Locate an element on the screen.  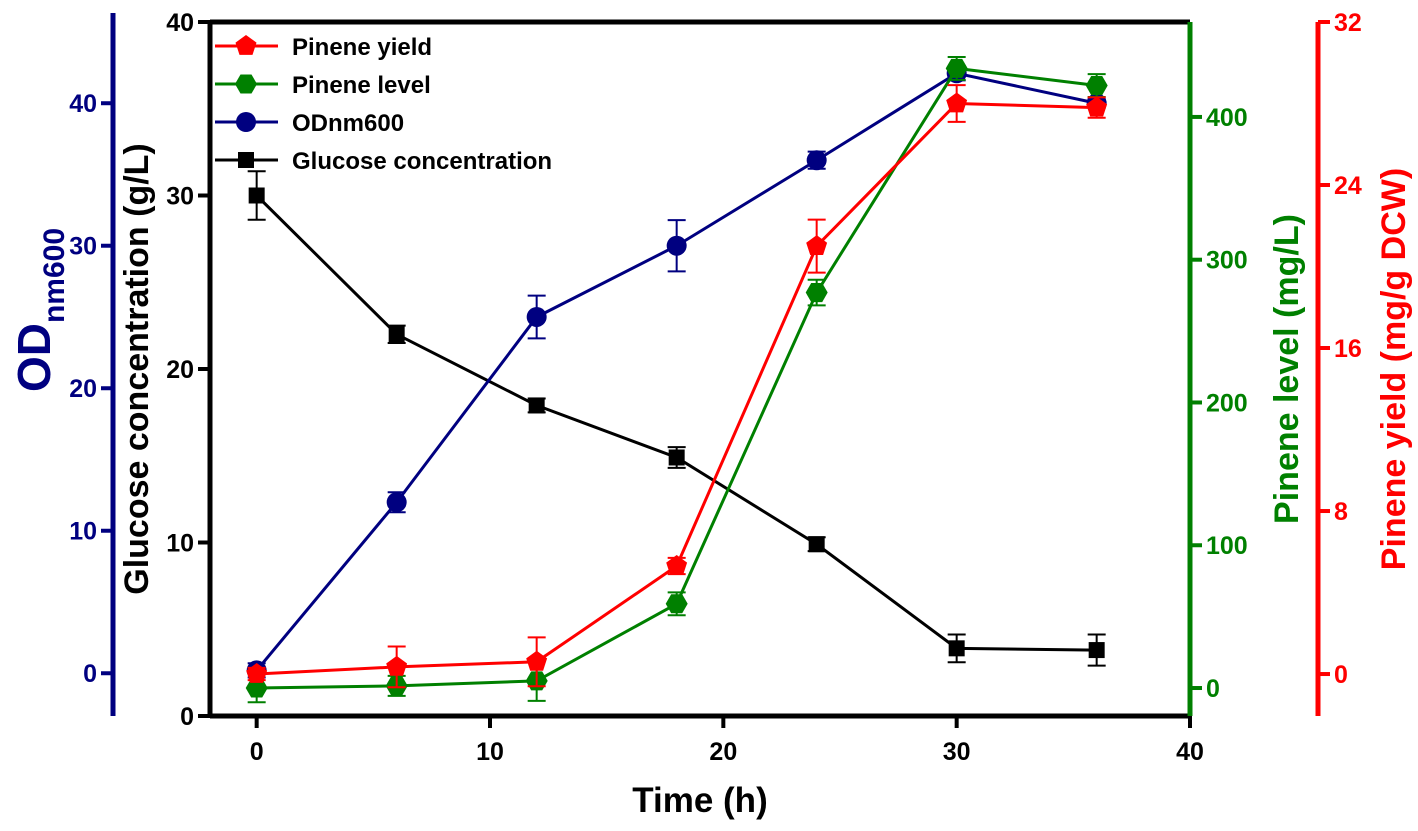
pinene-yield-tick-label: 24 is located at coordinates (1348, 186).